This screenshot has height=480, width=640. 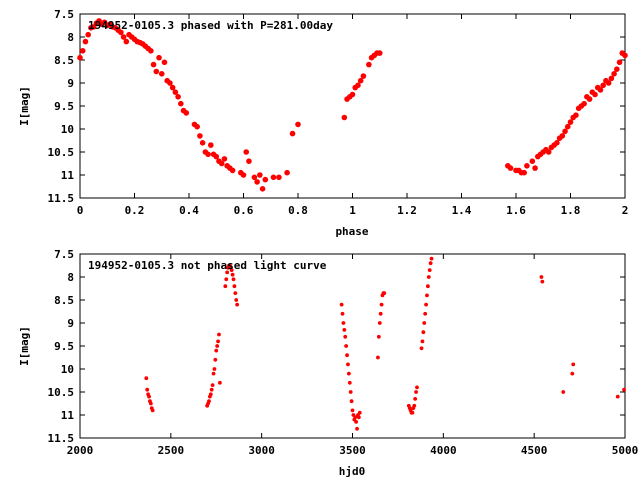 I want to click on x-tick-label: 0.6, so click(x=244, y=210).